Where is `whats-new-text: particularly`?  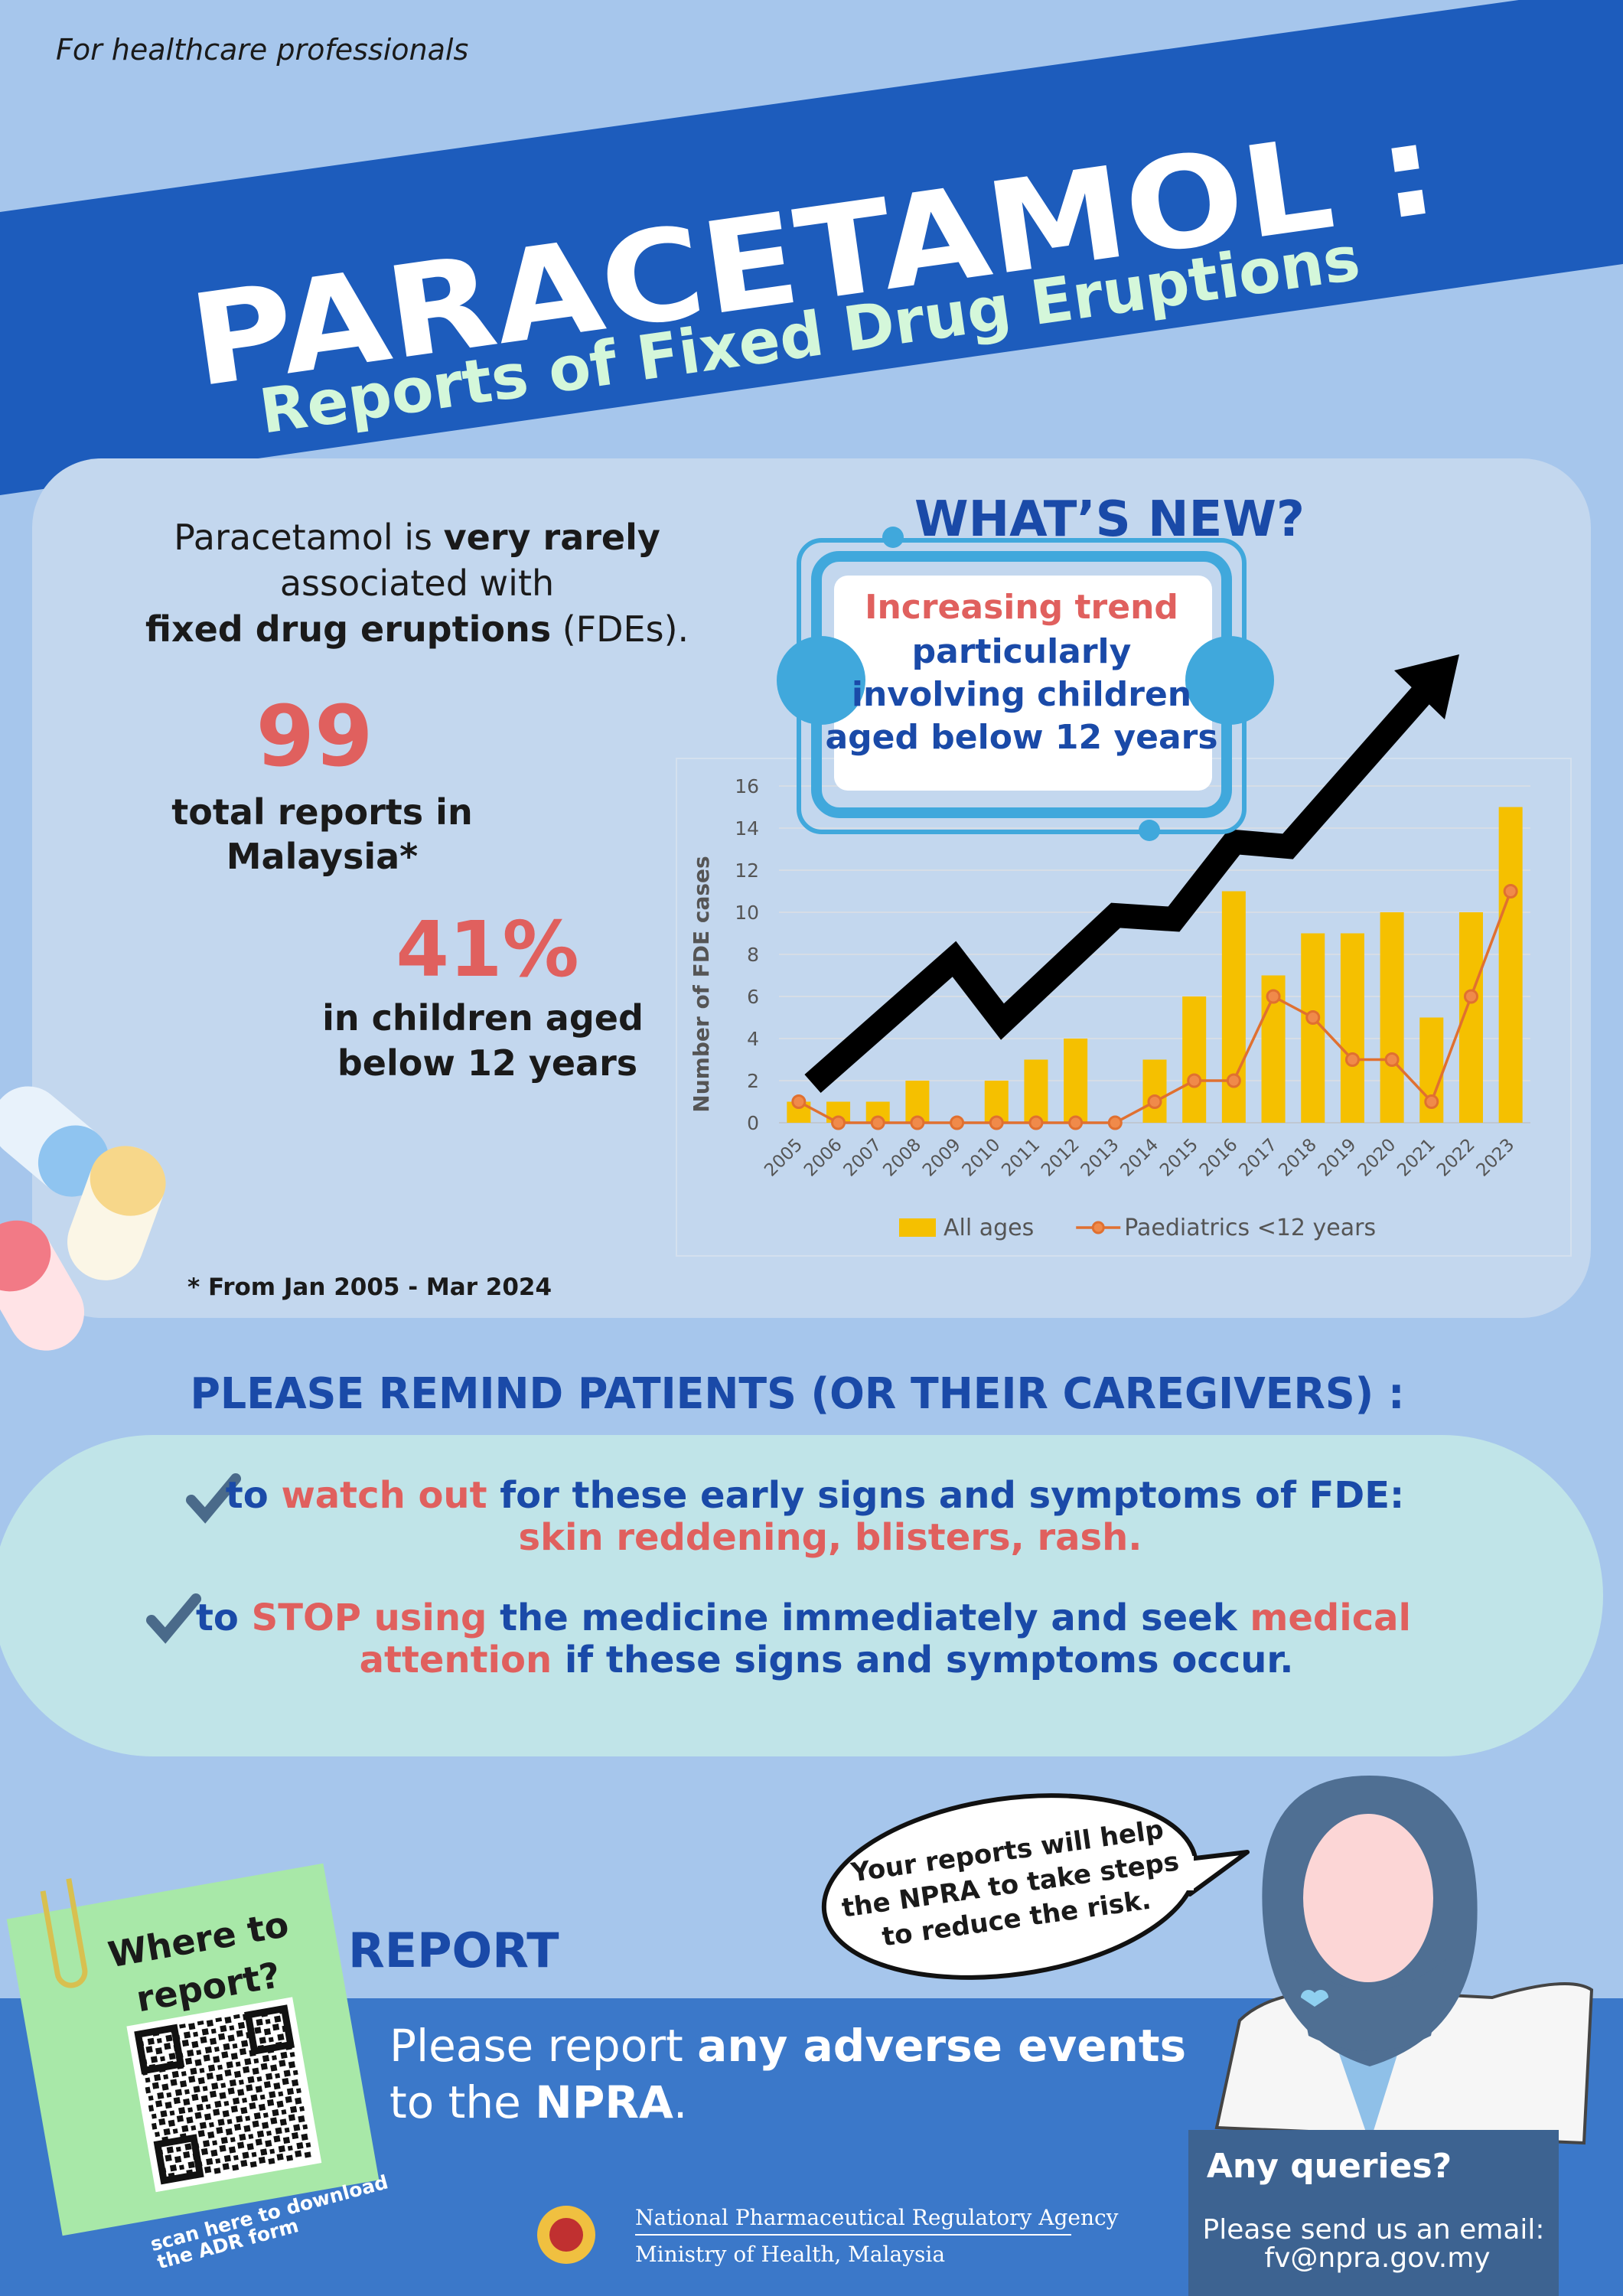 whats-new-text: particularly is located at coordinates (1022, 651).